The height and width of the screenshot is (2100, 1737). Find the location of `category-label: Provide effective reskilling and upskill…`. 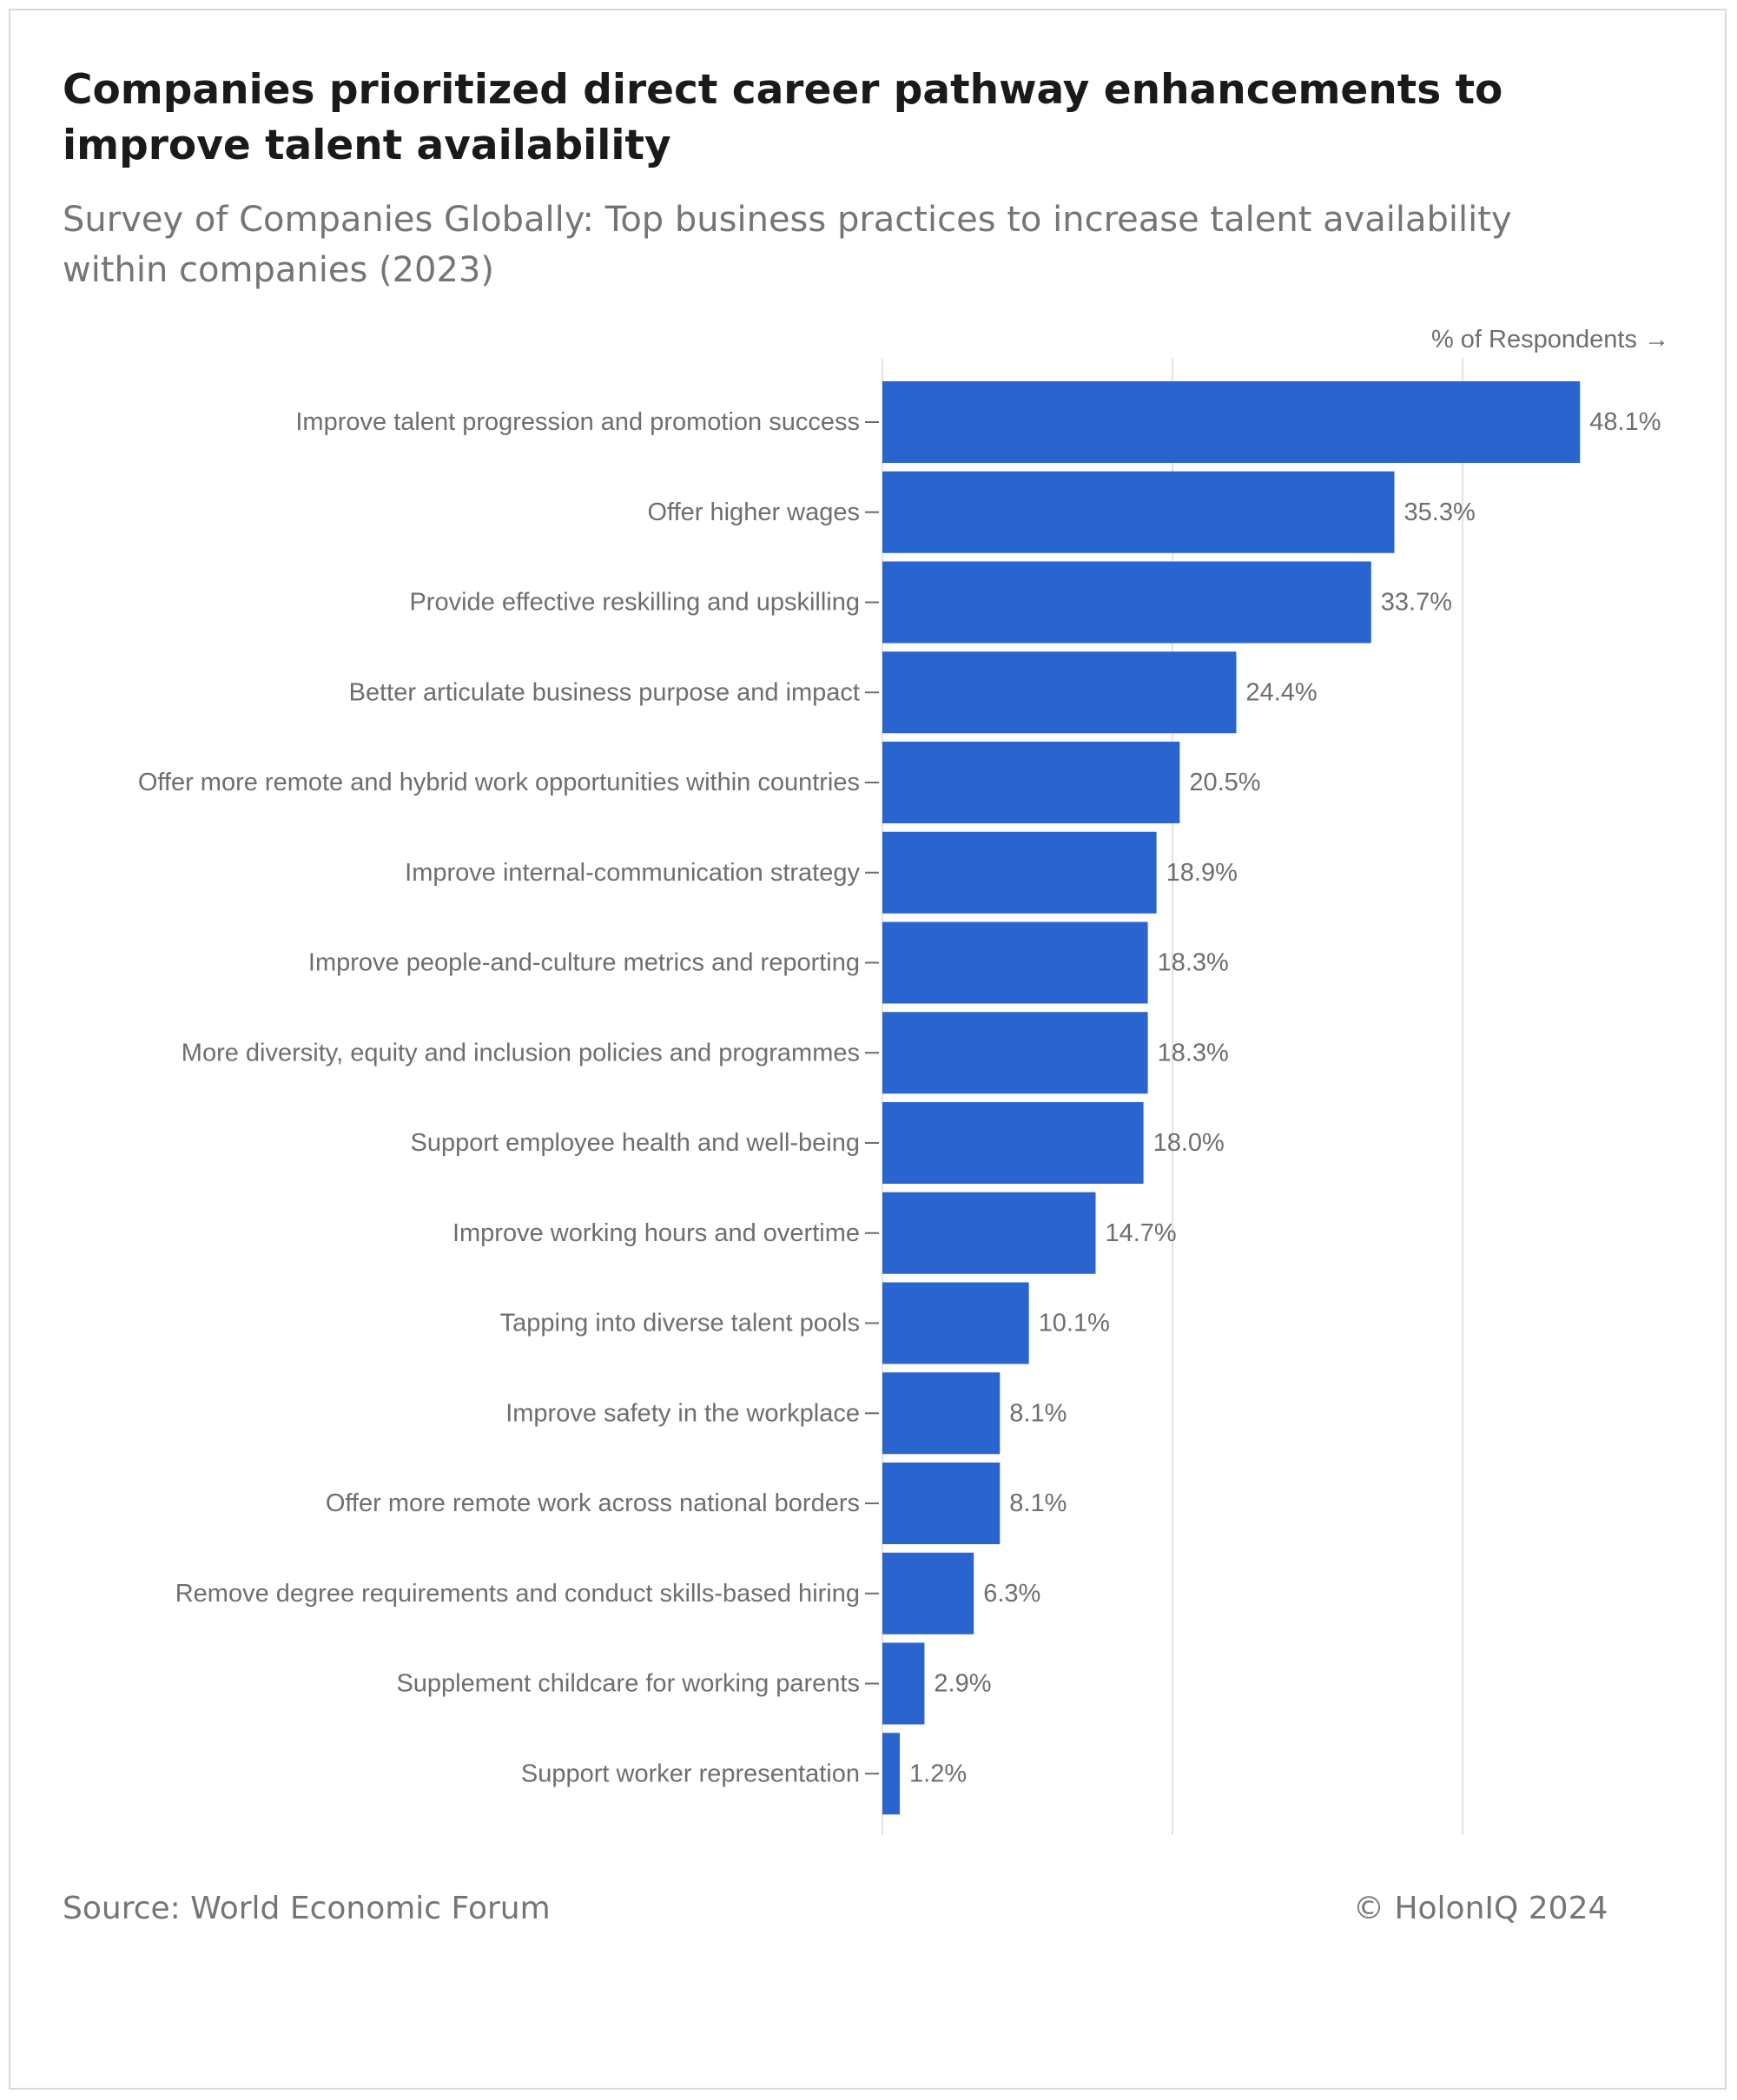

category-label: Provide effective reskilling and upskill… is located at coordinates (634, 603).